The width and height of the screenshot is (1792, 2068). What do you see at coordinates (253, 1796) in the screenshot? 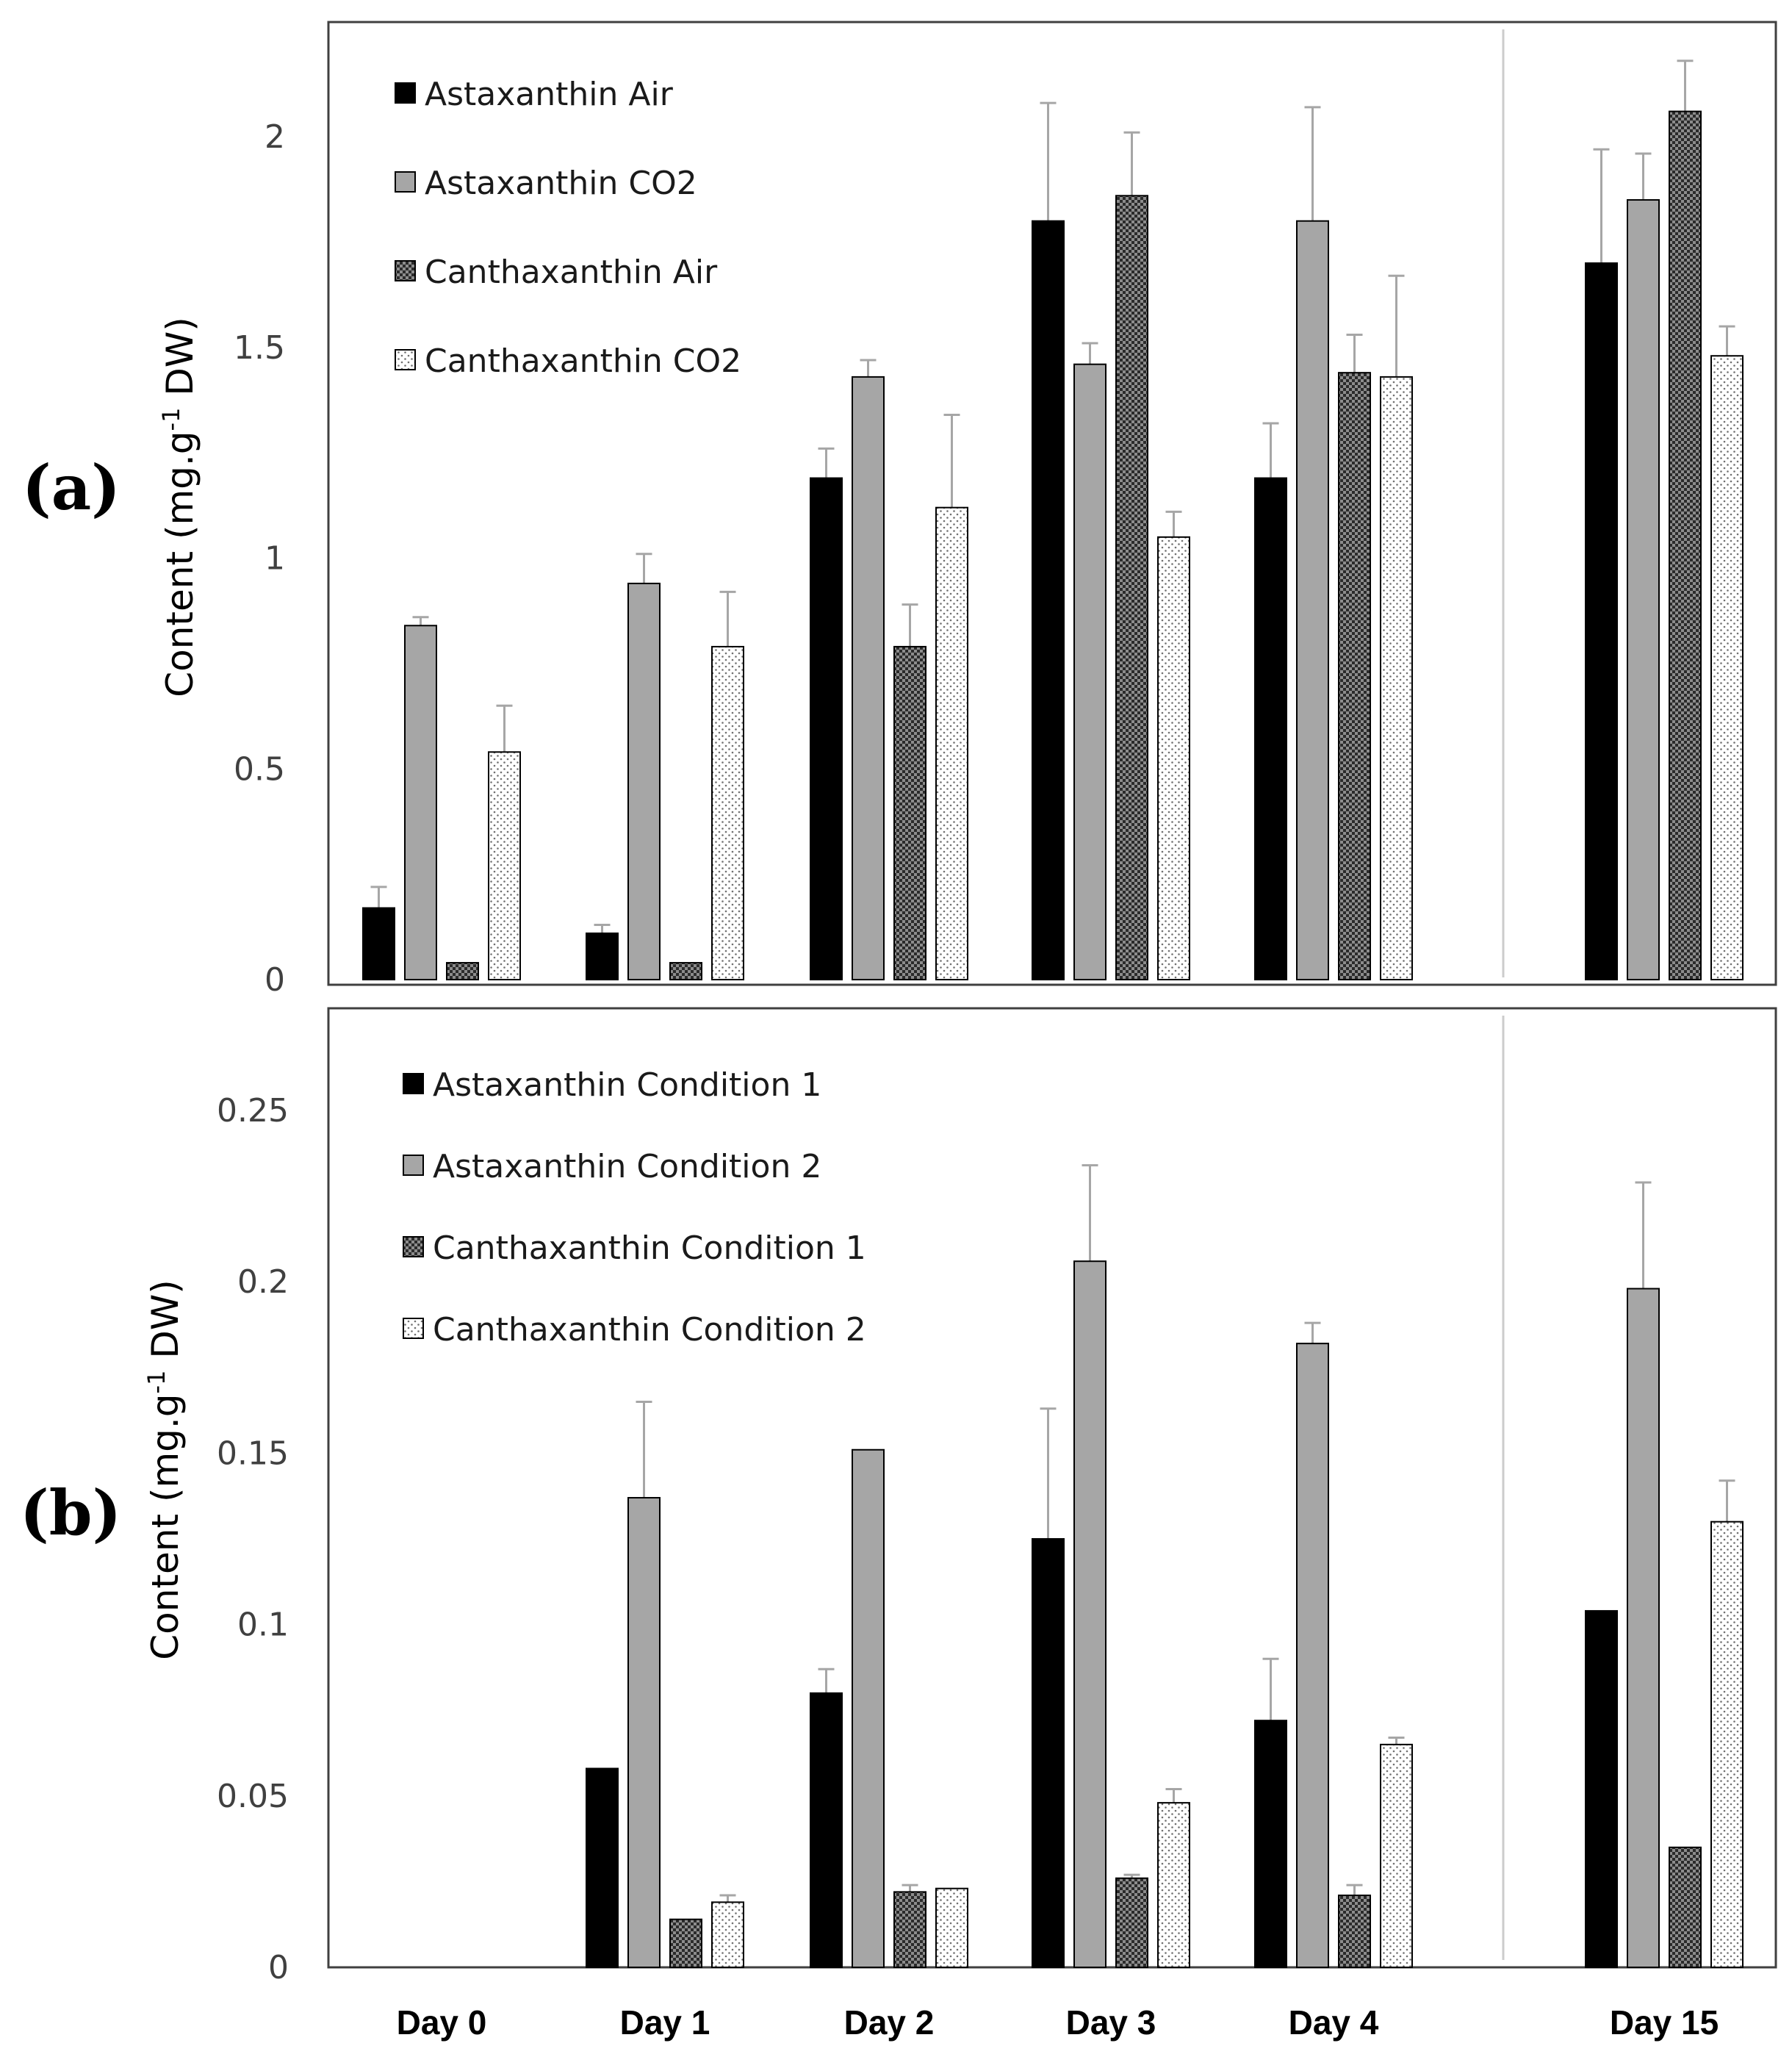
I see `y-tick-label: 0.05` at bounding box center [253, 1796].